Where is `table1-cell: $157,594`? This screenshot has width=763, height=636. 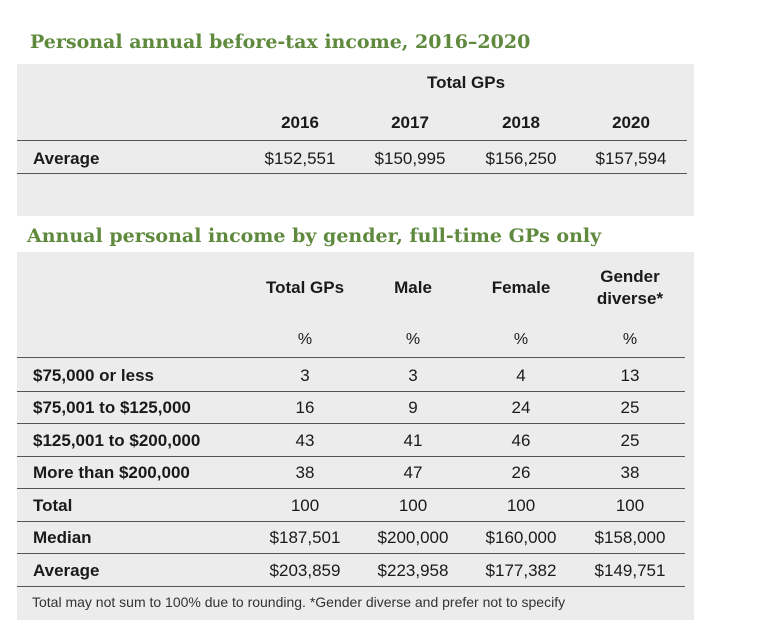 table1-cell: $157,594 is located at coordinates (631, 158).